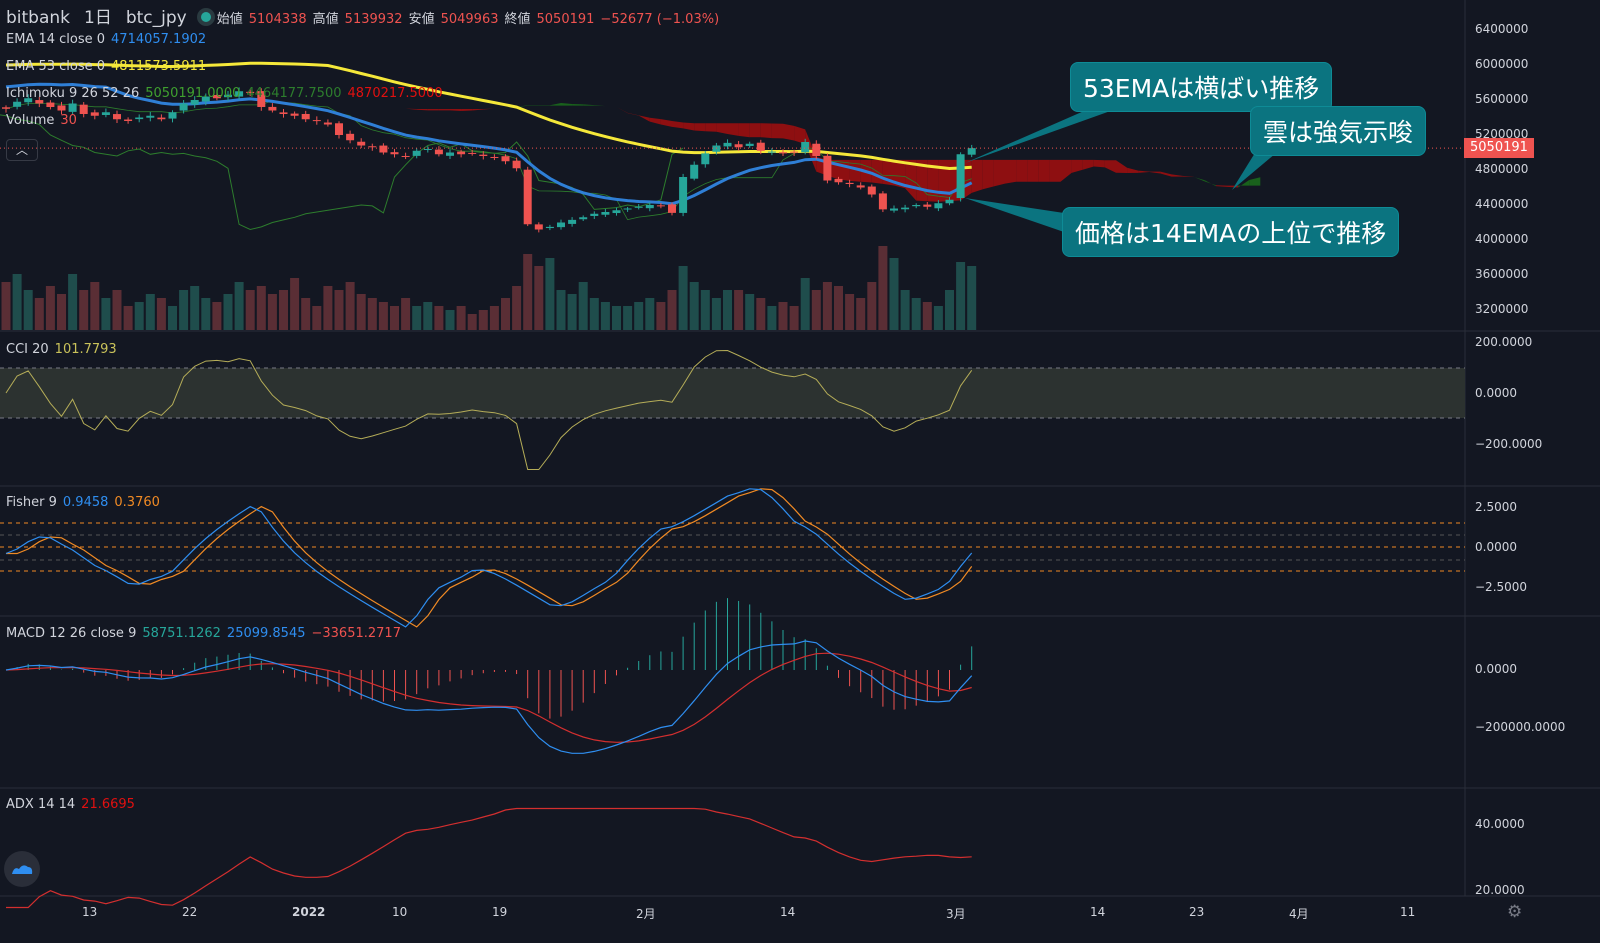 Image resolution: width=1600 pixels, height=943 pixels. I want to click on interval: 1日, so click(98, 18).